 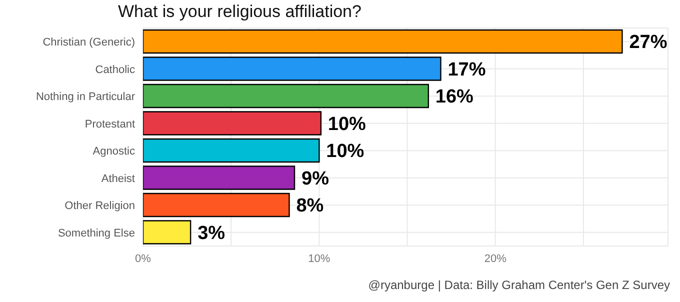 I want to click on y-tick-label: Agnostic, so click(x=114, y=152).